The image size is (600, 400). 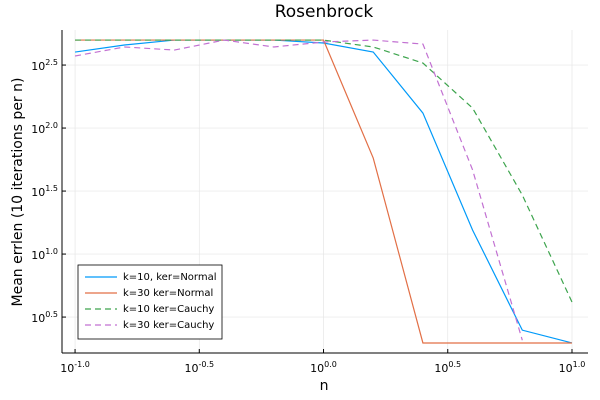 What do you see at coordinates (82, 364) in the screenshot?
I see `x-tick-label-exponent: -1.0` at bounding box center [82, 364].